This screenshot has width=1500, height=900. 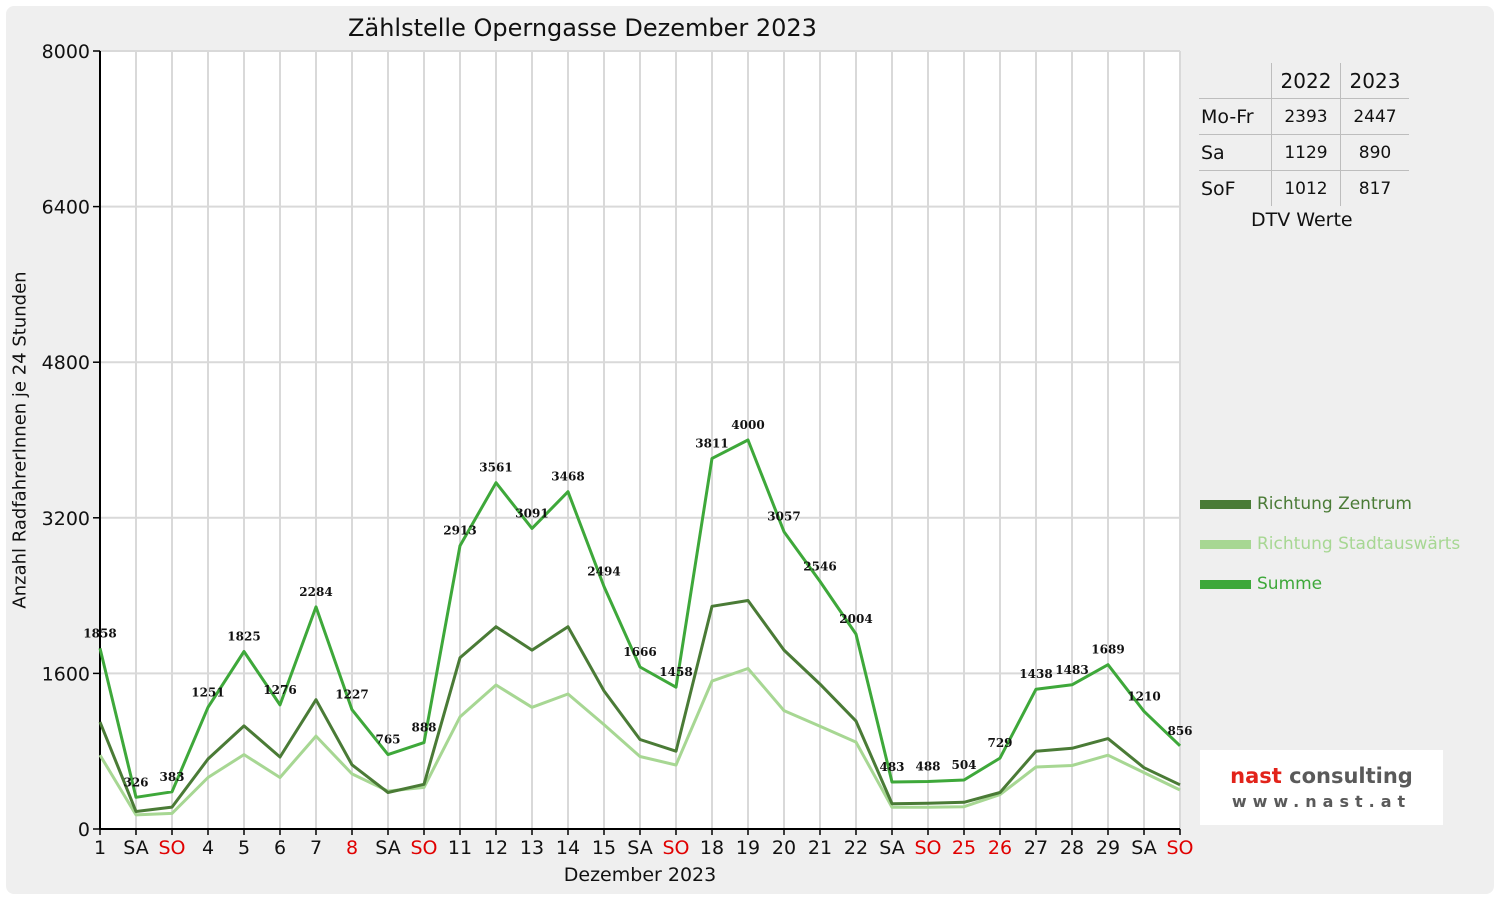 I want to click on y-tick-label: 1600, so click(x=66, y=674).